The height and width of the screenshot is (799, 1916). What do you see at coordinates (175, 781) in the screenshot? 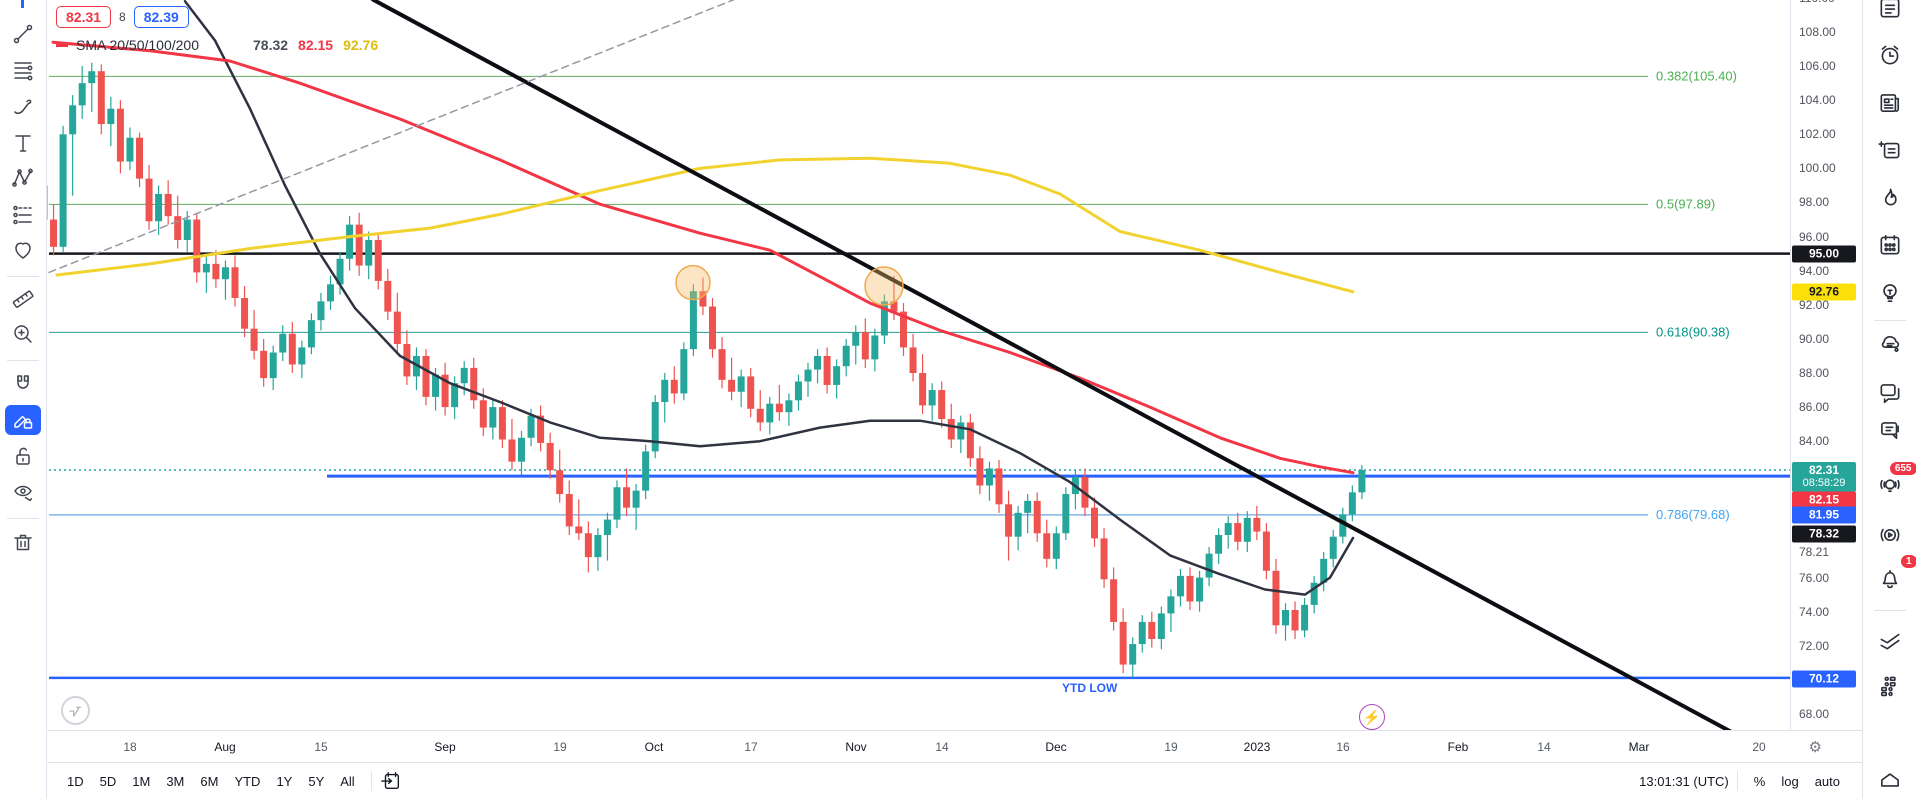
I see `range-button-3M: 3M` at bounding box center [175, 781].